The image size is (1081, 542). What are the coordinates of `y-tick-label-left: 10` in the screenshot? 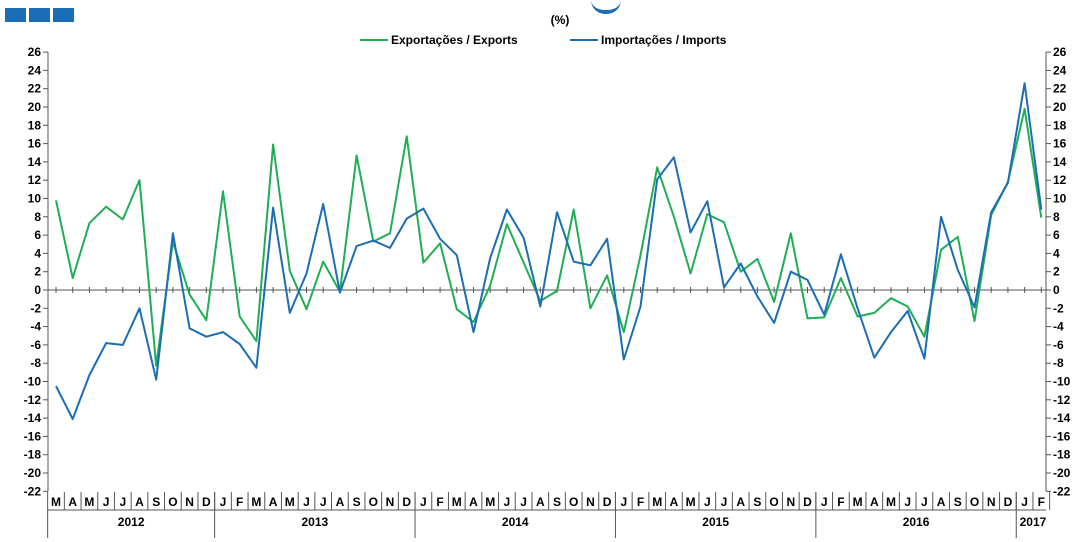 It's located at (35, 199).